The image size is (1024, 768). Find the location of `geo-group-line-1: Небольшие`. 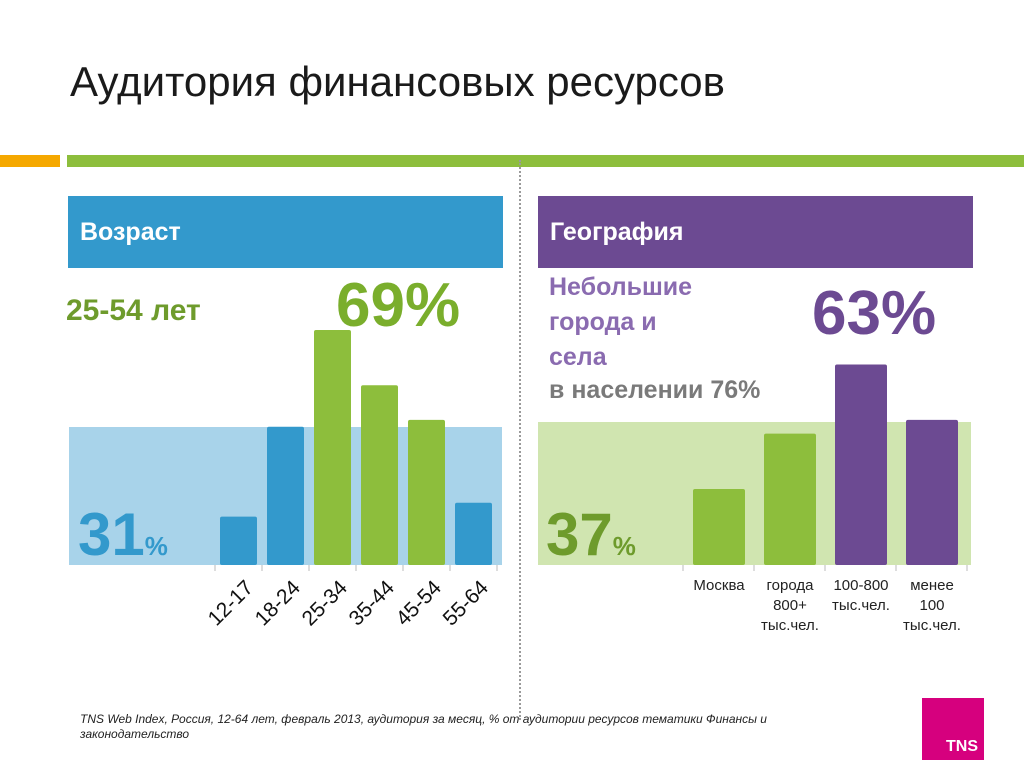

geo-group-line-1: Небольшие is located at coordinates (621, 287).